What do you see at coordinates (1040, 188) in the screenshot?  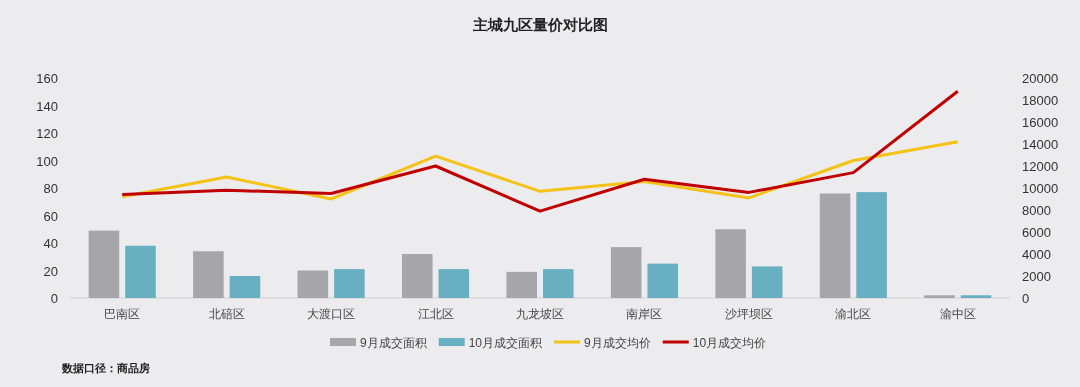 I see `y2-tick-label: 10000` at bounding box center [1040, 188].